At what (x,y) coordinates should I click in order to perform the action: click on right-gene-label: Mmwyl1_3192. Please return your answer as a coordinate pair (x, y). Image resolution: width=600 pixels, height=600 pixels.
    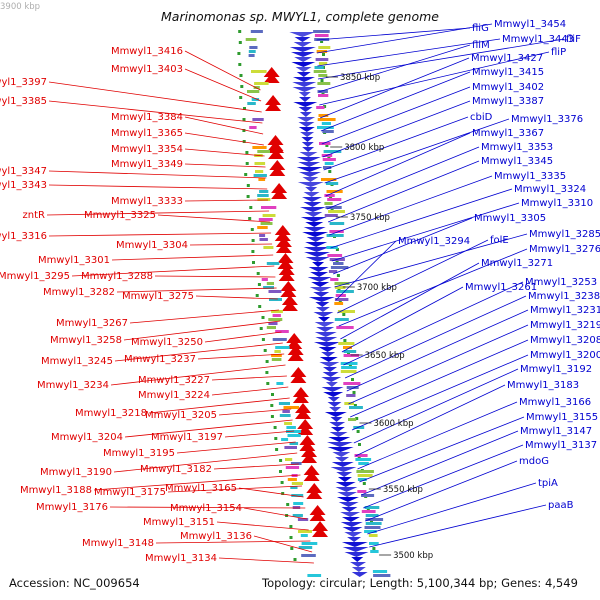
    Looking at the image, I should click on (556, 369).